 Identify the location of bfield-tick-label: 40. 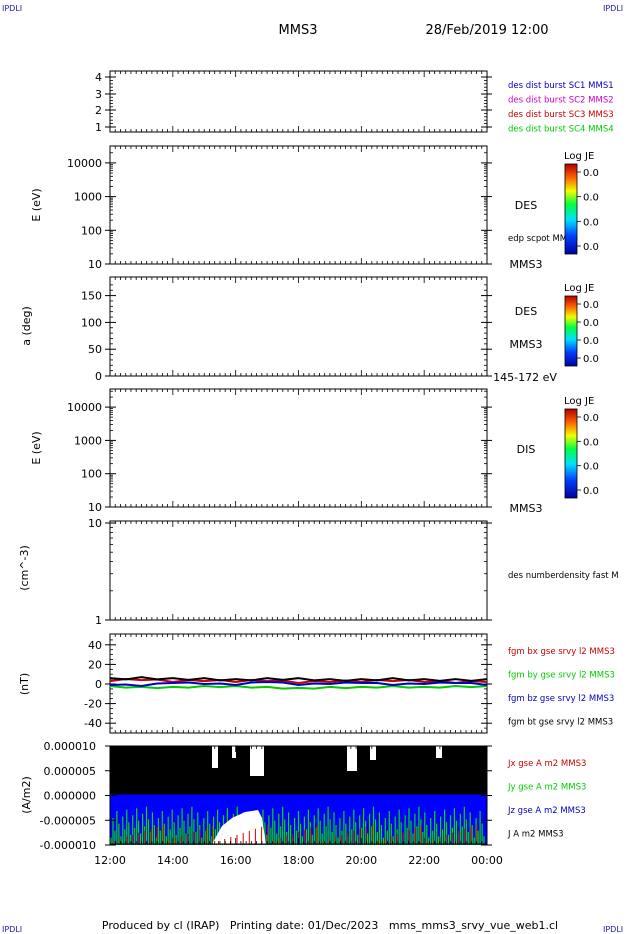
(95, 645).